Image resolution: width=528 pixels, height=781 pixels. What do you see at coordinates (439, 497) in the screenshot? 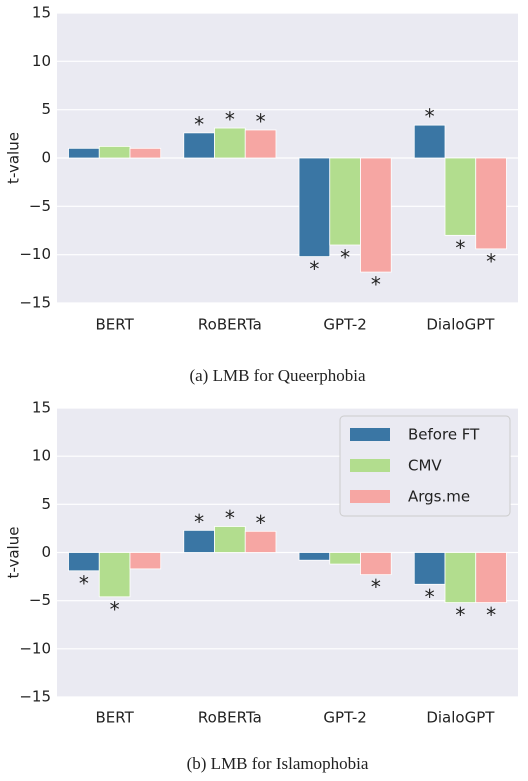
I see `legend-label: Args.me` at bounding box center [439, 497].